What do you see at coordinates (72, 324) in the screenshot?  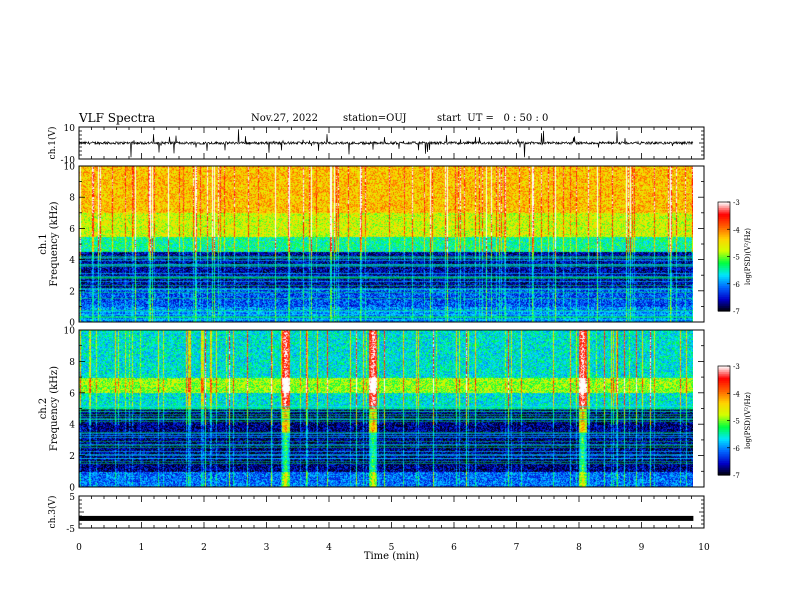 I see `y-tick-label: 0` at bounding box center [72, 324].